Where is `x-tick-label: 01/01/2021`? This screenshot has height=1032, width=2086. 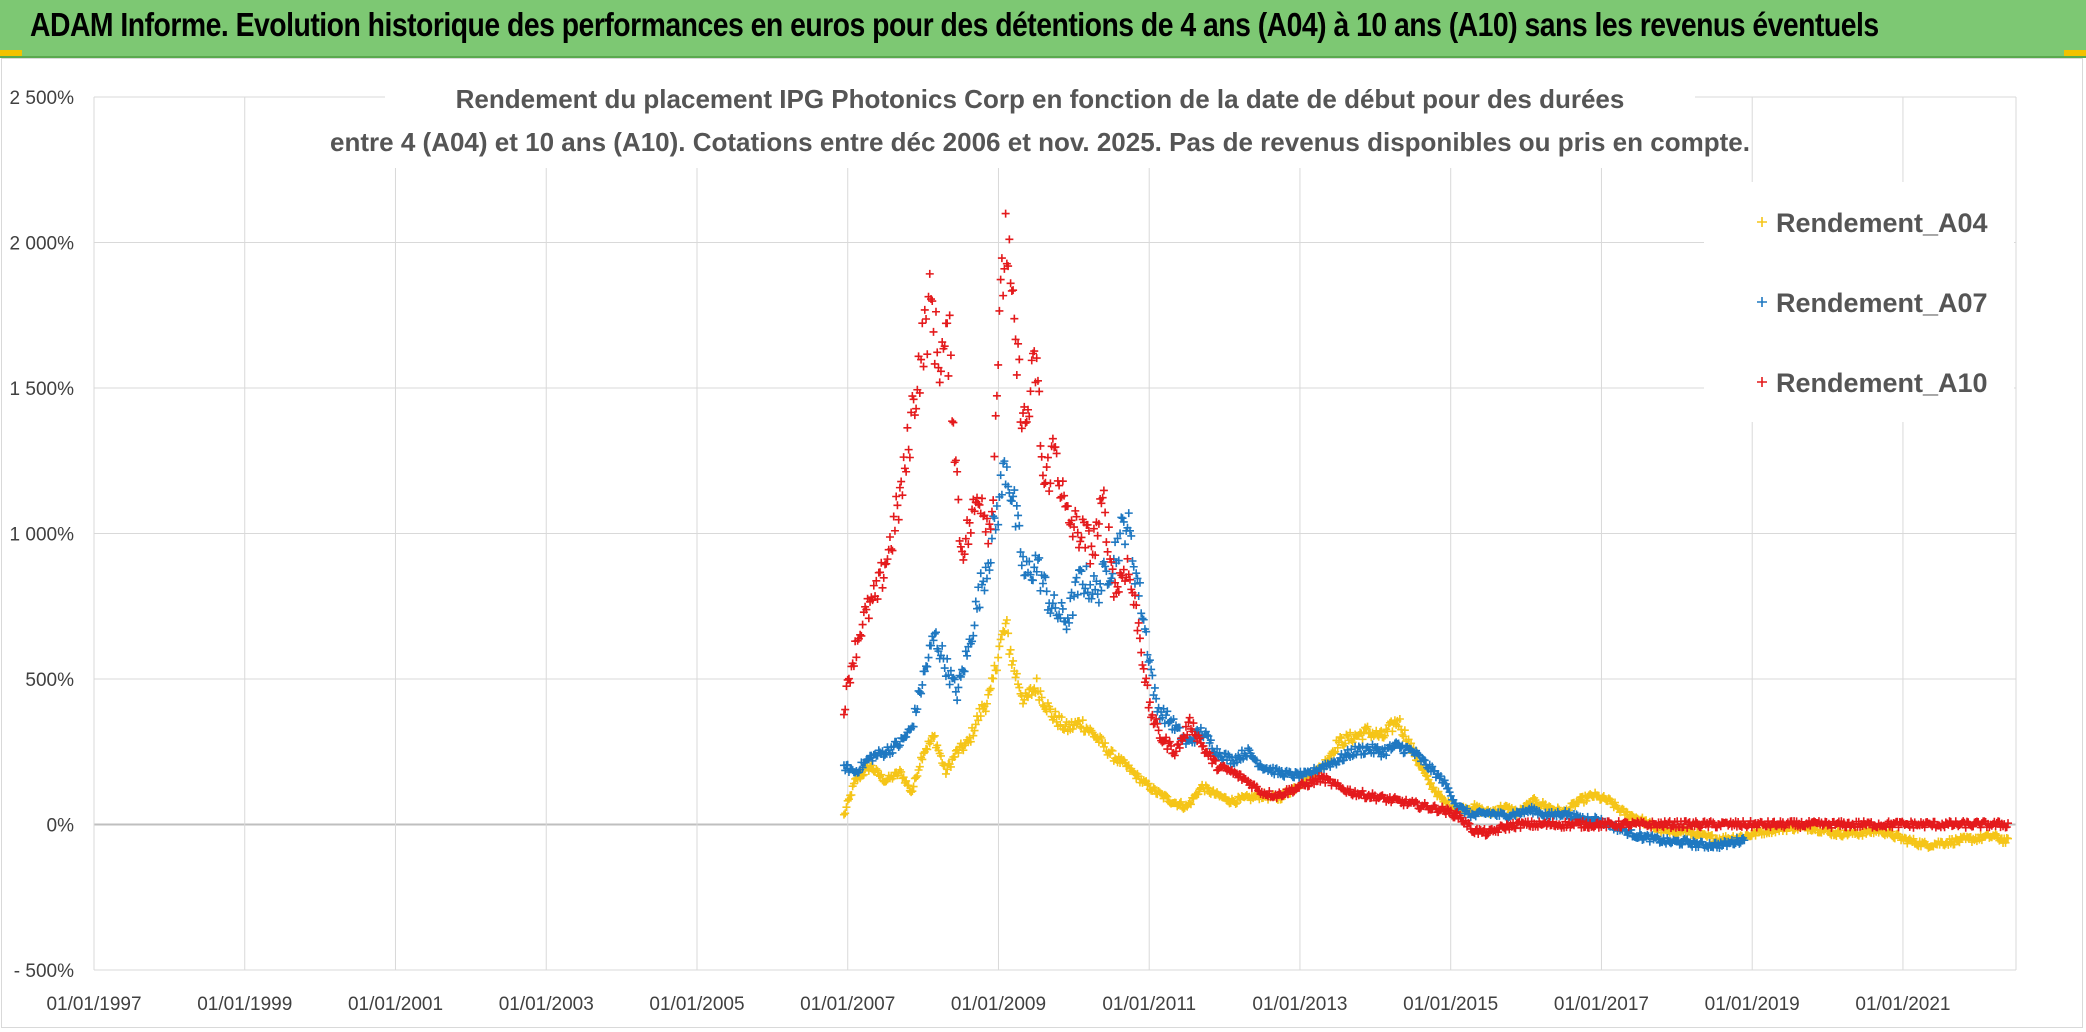
x-tick-label: 01/01/2021 is located at coordinates (1902, 1004).